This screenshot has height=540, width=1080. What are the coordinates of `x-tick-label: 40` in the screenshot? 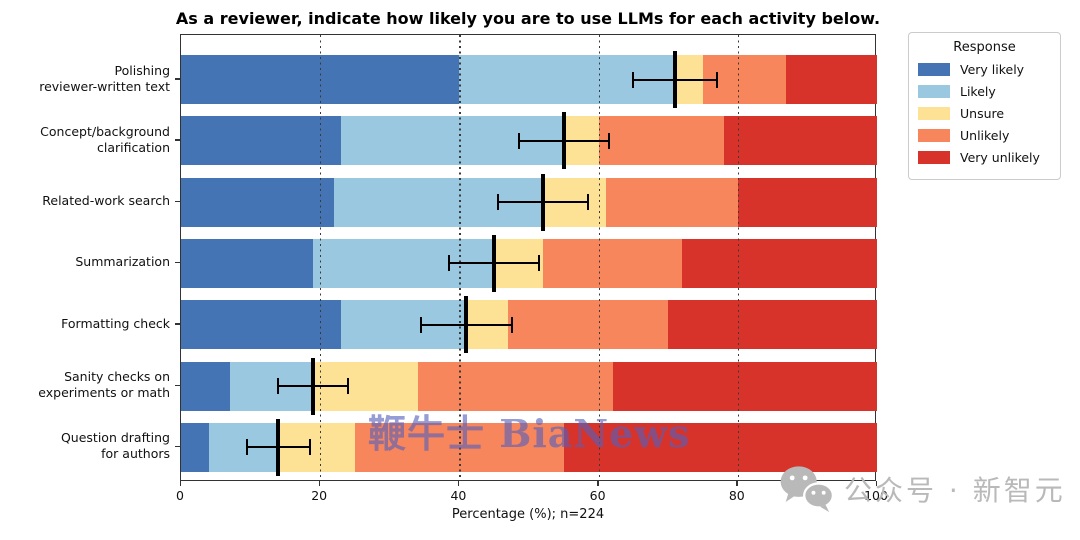 It's located at (458, 495).